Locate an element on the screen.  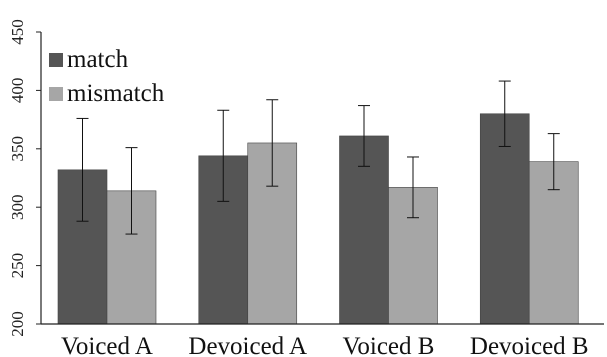
x-tick-label-2: Voiced B is located at coordinates (389, 345).